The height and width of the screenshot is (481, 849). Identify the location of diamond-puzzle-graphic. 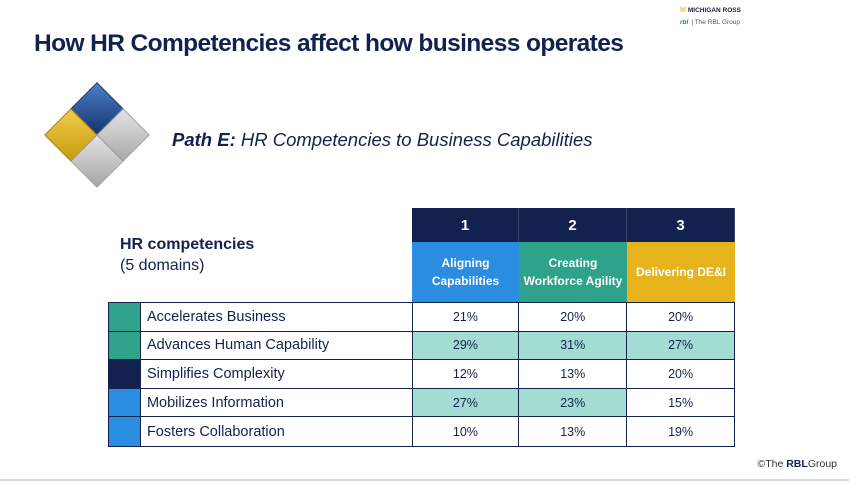
(98, 139).